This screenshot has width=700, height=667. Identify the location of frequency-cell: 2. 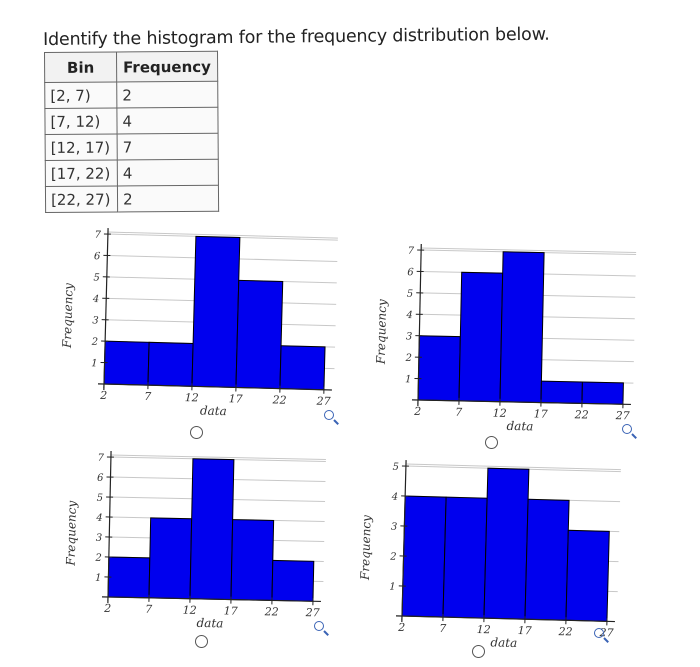
(168, 198).